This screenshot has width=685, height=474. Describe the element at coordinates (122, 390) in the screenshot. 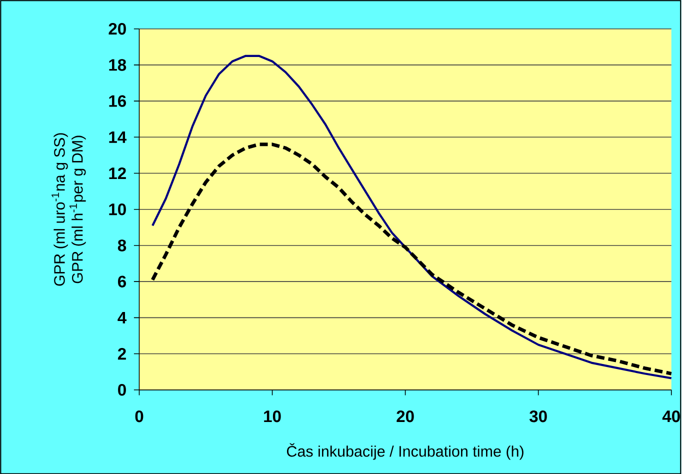

I see `y-tick-label: 0` at that location.